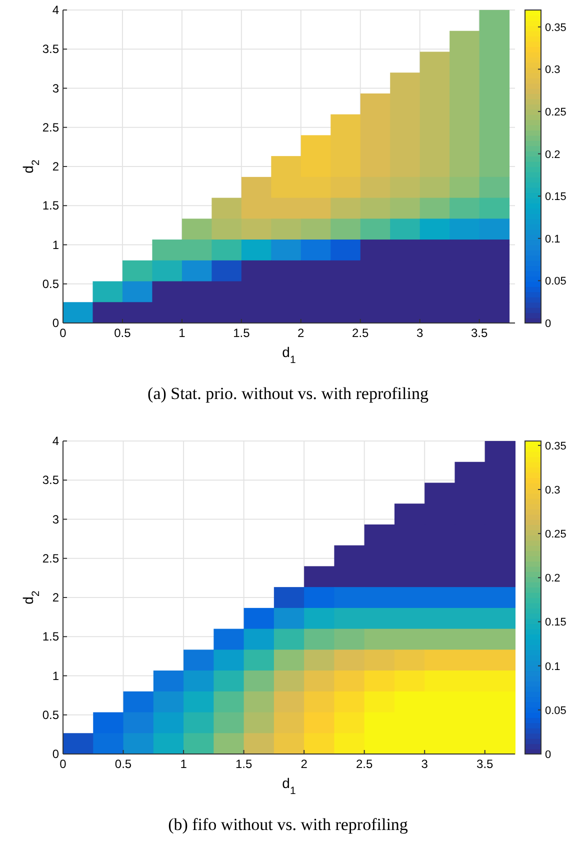 Image resolution: width=576 pixels, height=846 pixels. Describe the element at coordinates (288, 824) in the screenshot. I see `text: (b) fifo without vs. with reprofiling` at that location.